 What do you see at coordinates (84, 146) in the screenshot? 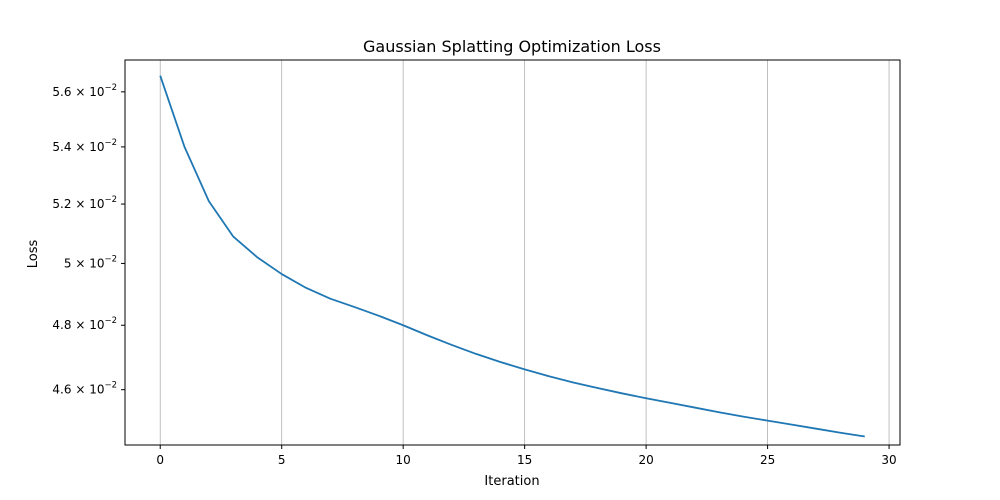
I see `y-tick-label: 5.4 × 10⁻²` at bounding box center [84, 146].